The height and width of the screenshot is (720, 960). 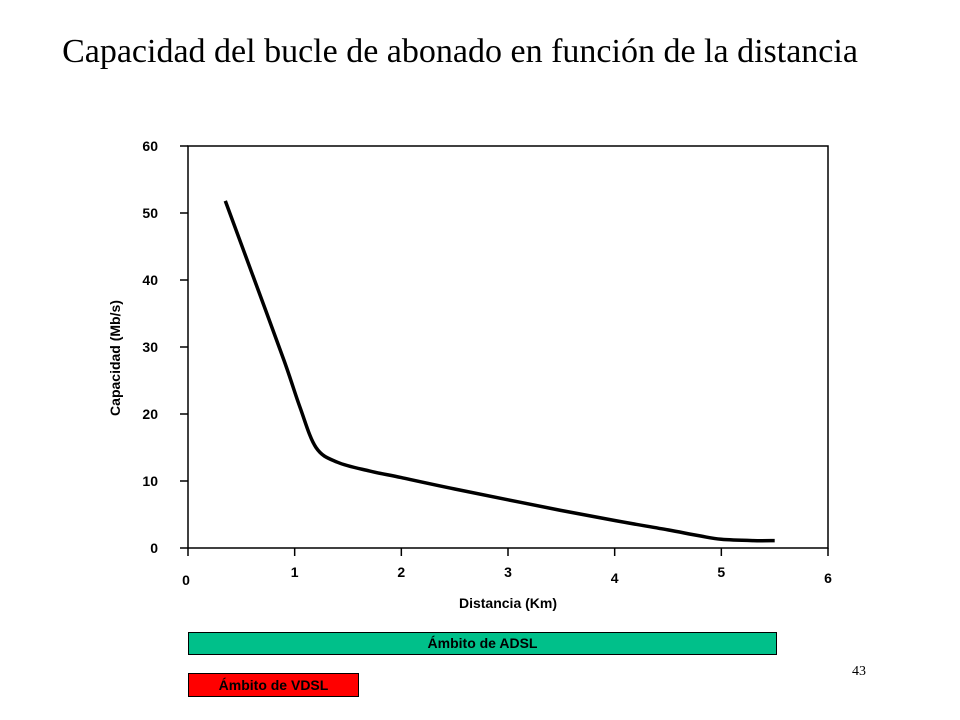 What do you see at coordinates (859, 671) in the screenshot?
I see `page-number: 43` at bounding box center [859, 671].